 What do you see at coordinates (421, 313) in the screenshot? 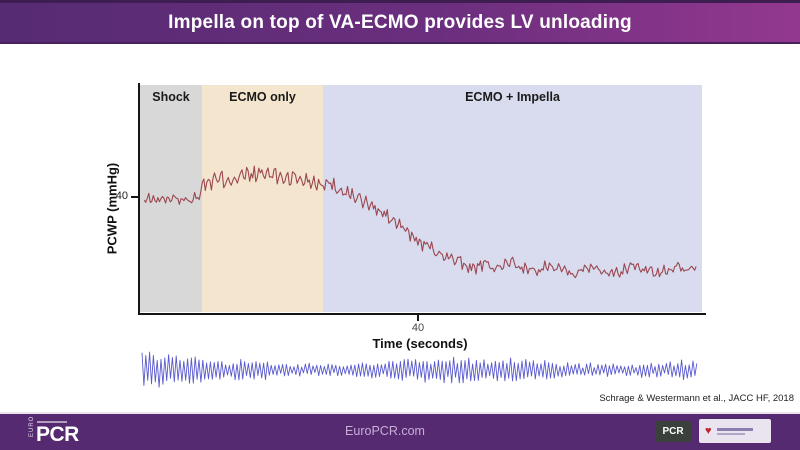
I see `x-axis-line` at bounding box center [421, 313].